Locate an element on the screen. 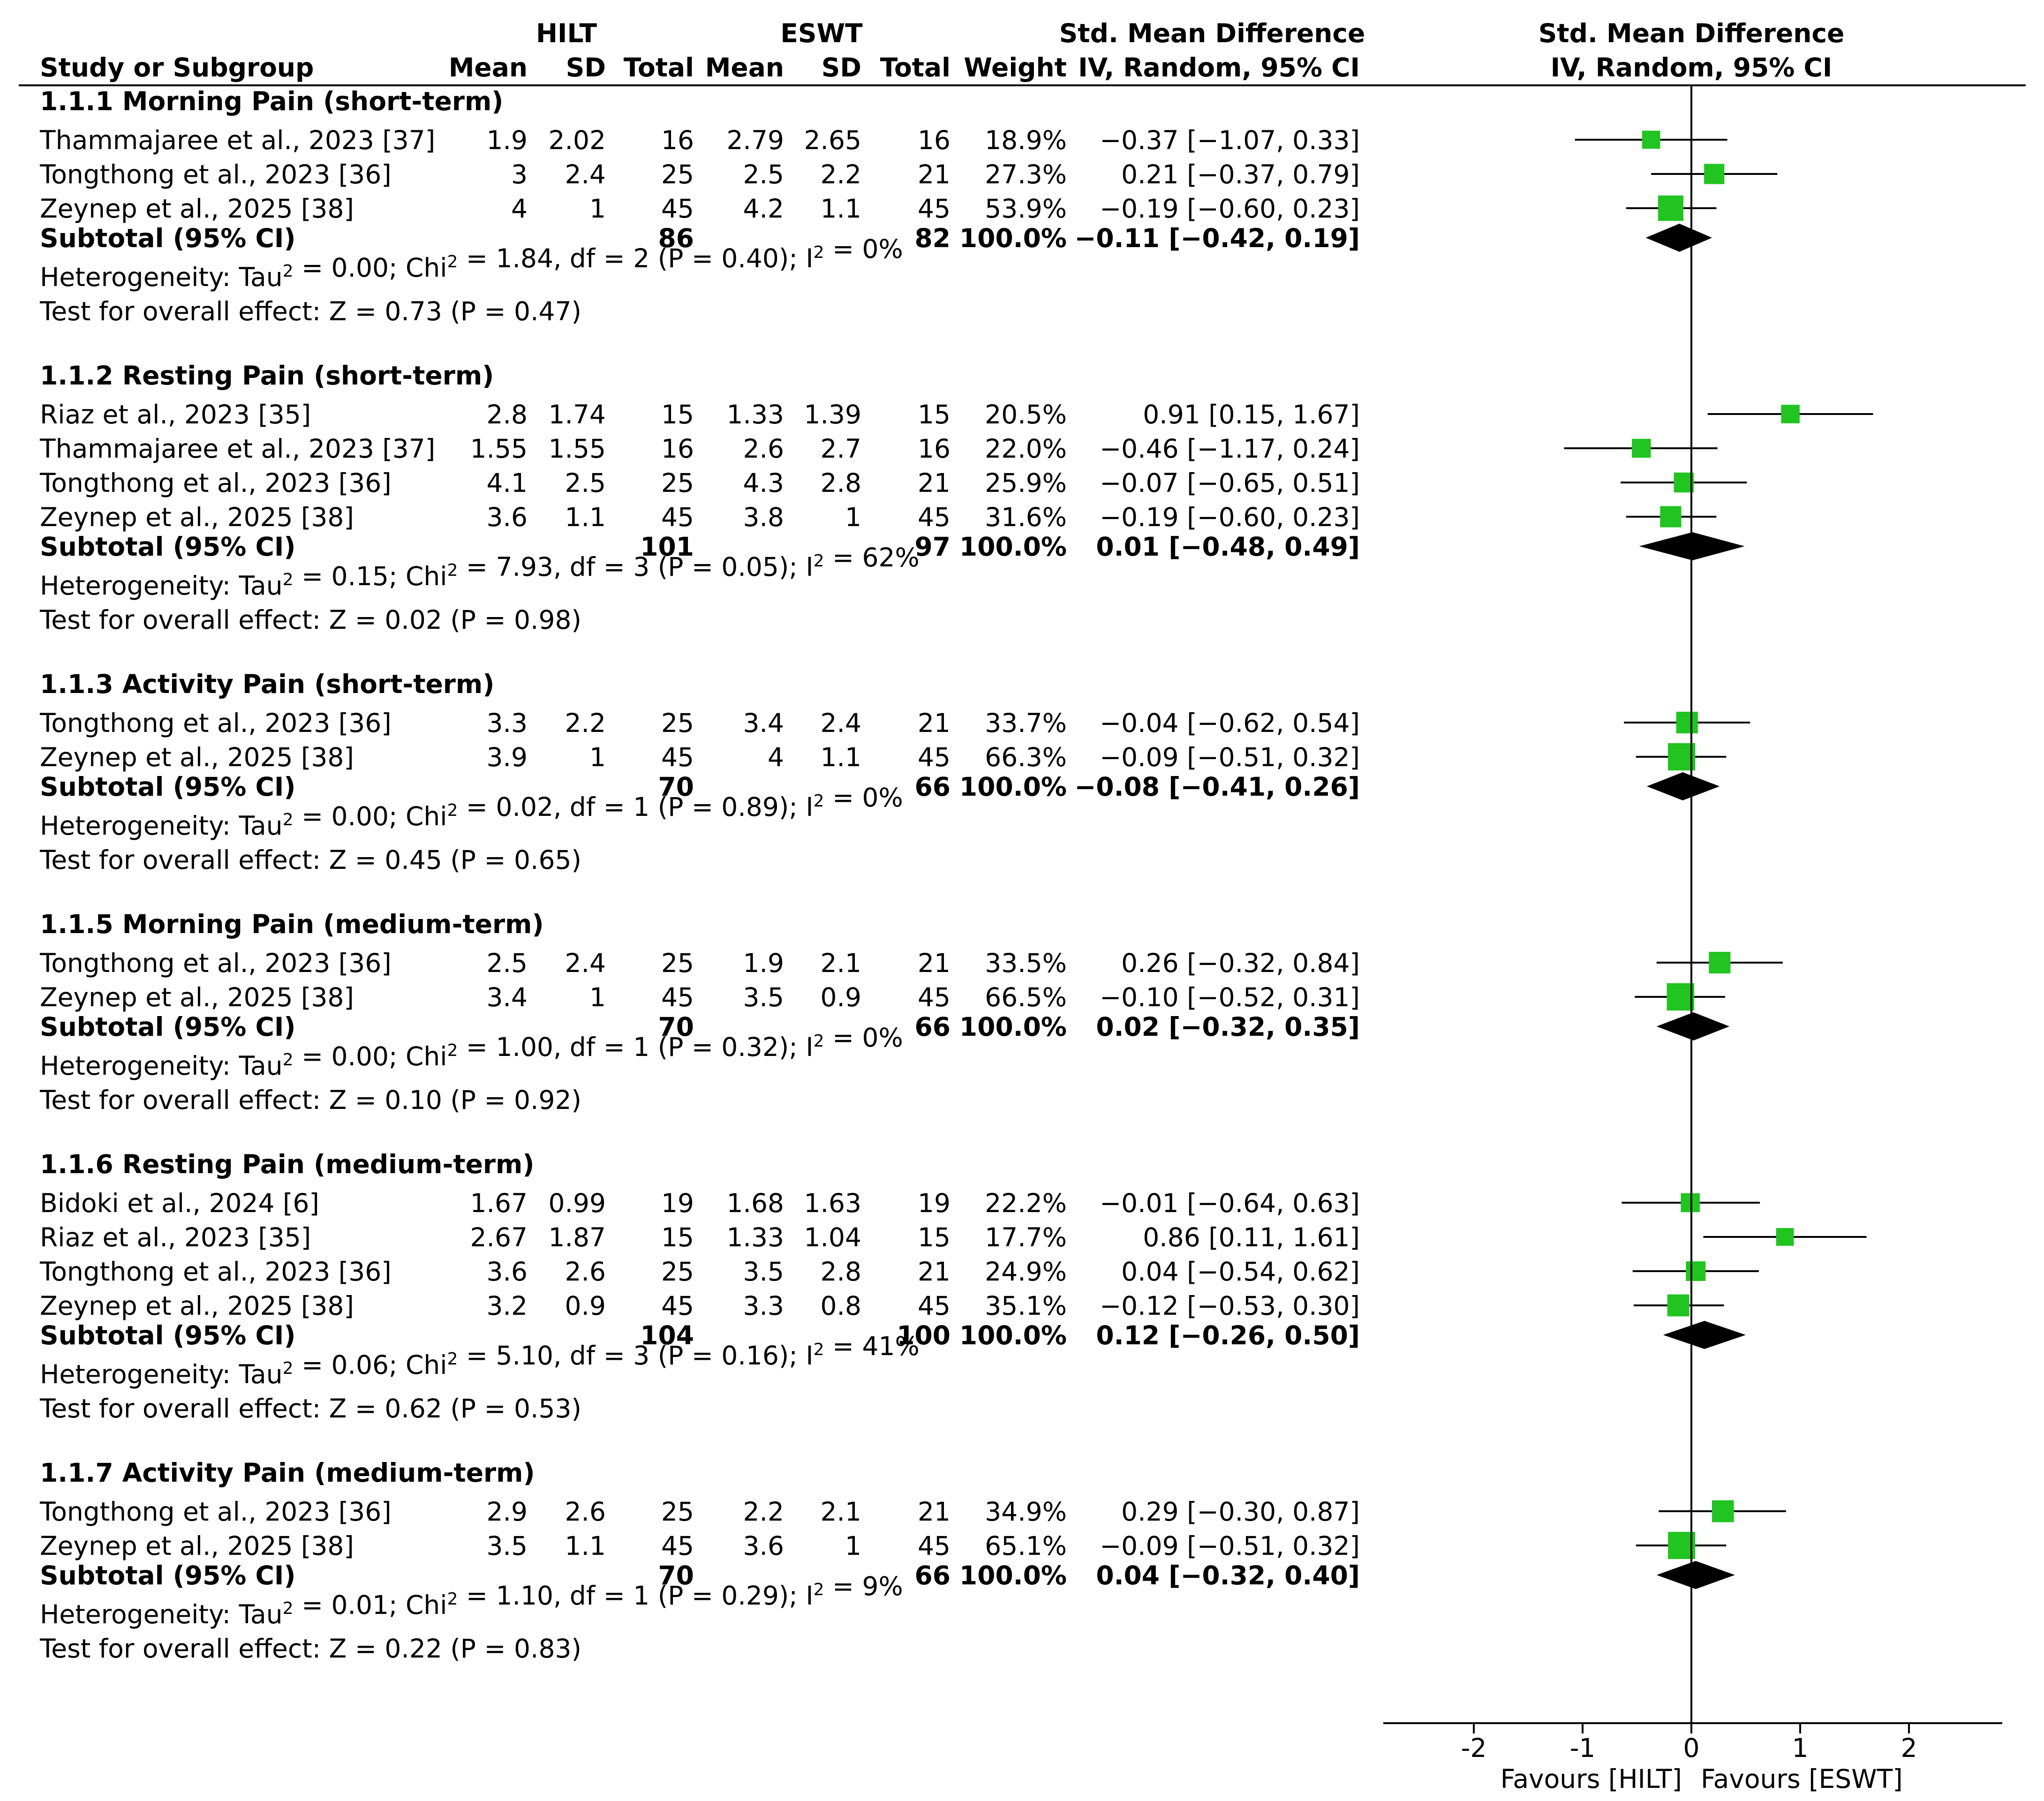  hilt-sd: 1.1 is located at coordinates (585, 517).